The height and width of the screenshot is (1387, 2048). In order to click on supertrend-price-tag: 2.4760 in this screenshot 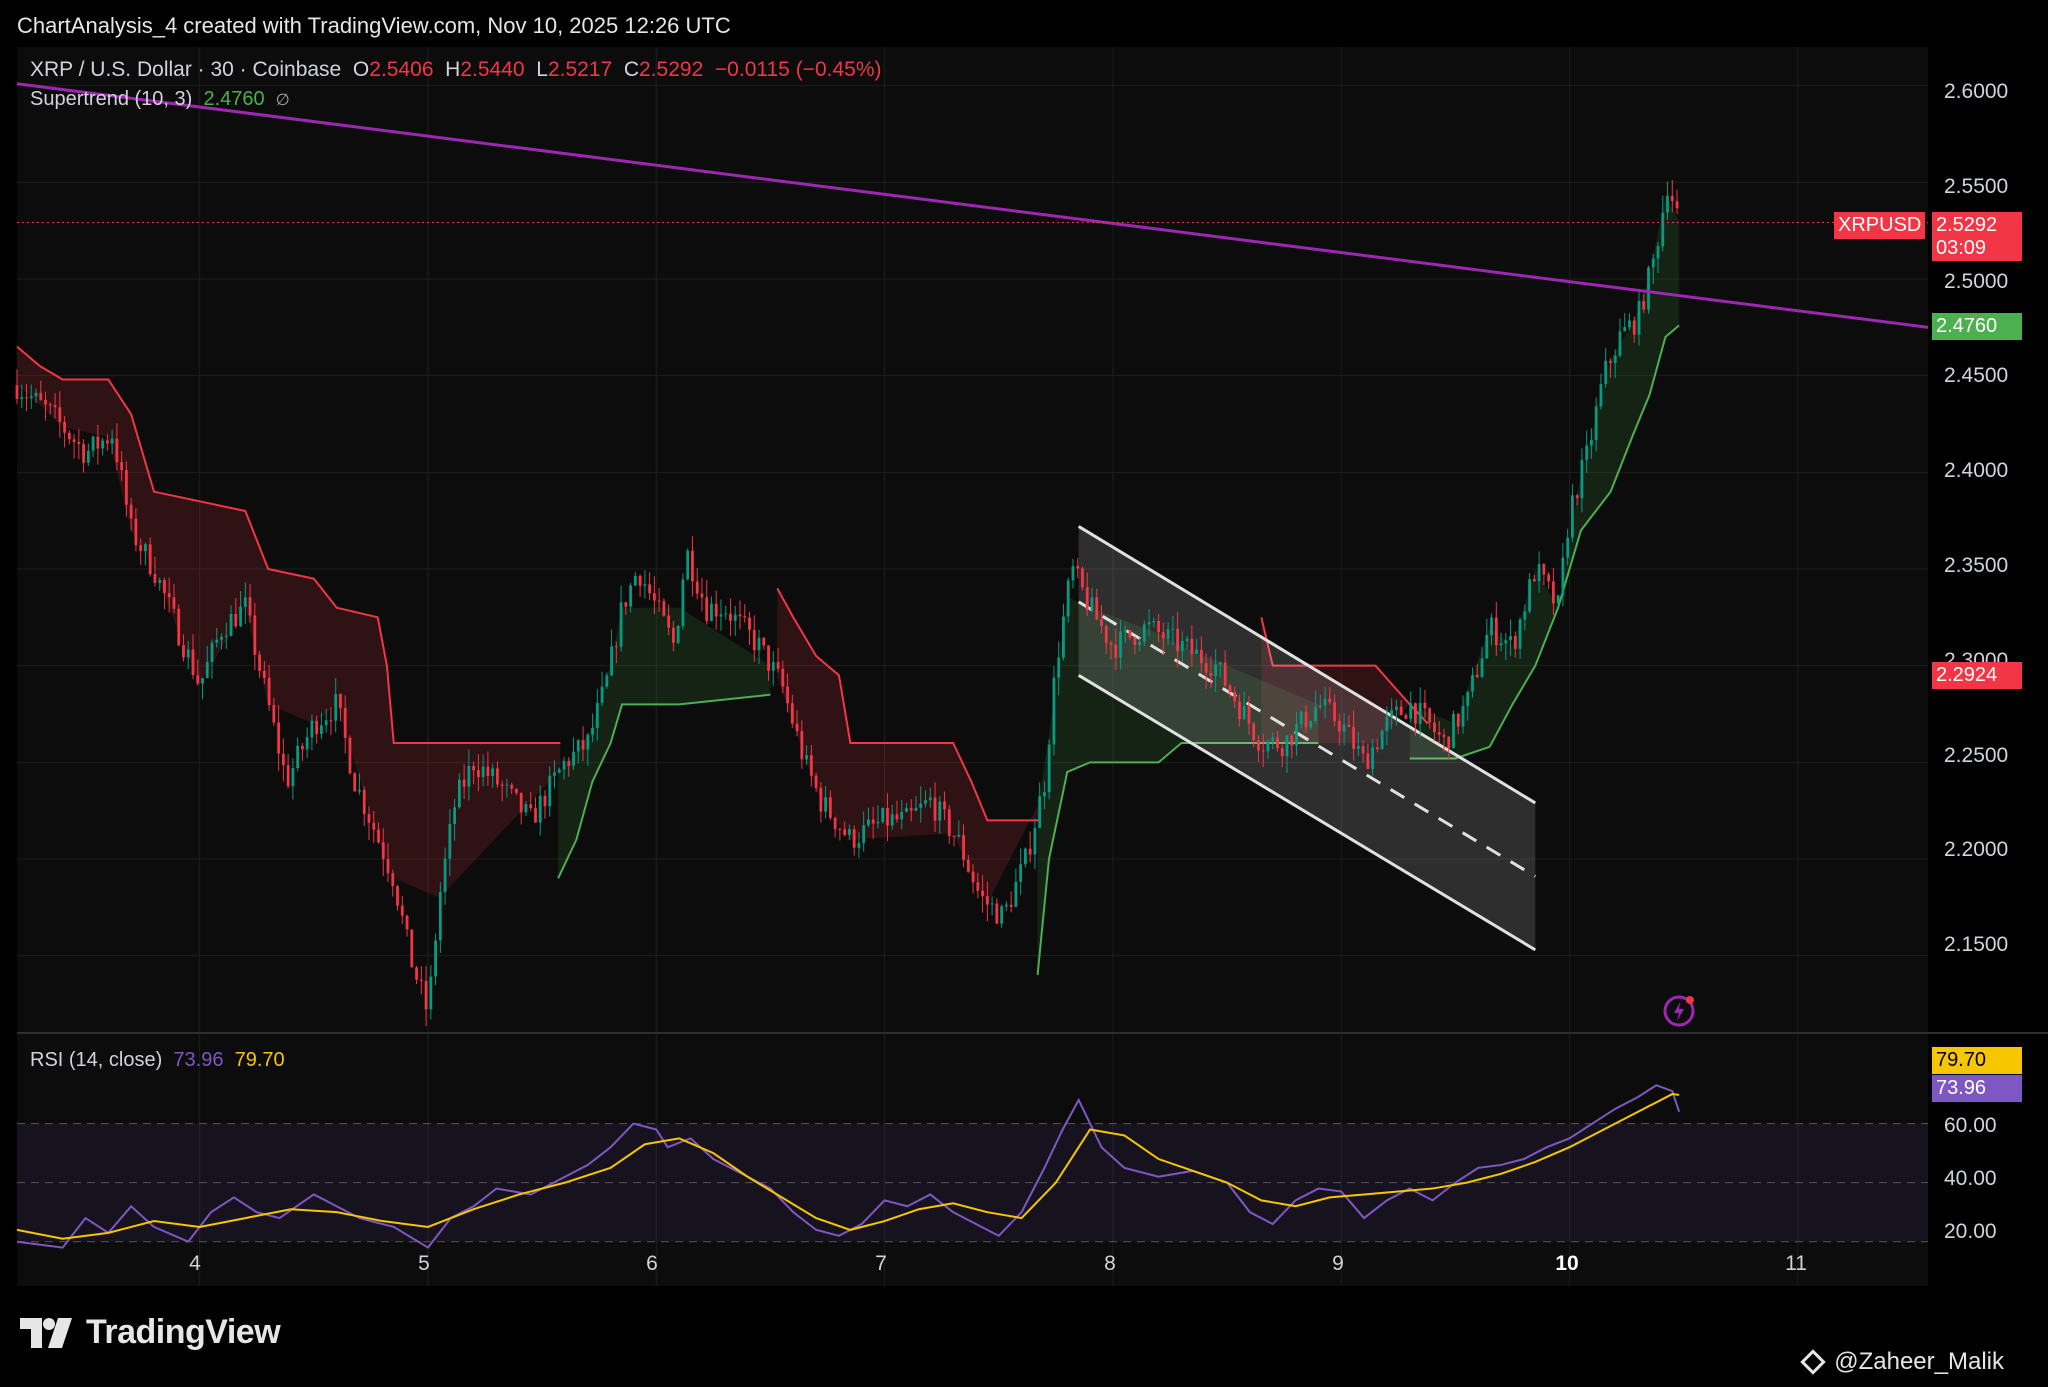, I will do `click(1977, 326)`.